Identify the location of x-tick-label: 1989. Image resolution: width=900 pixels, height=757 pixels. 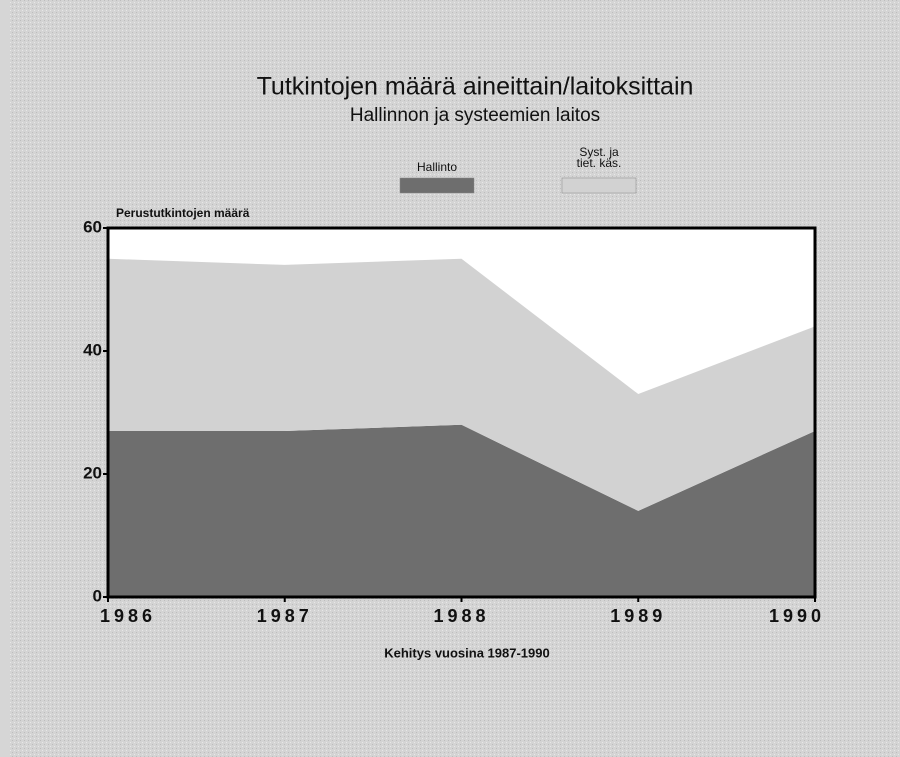
(638, 616).